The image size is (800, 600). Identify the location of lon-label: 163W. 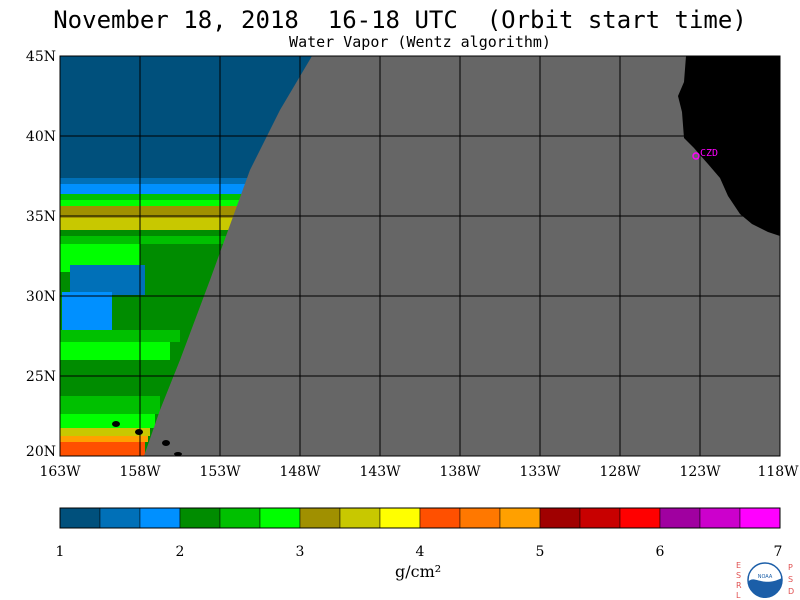
(60, 472).